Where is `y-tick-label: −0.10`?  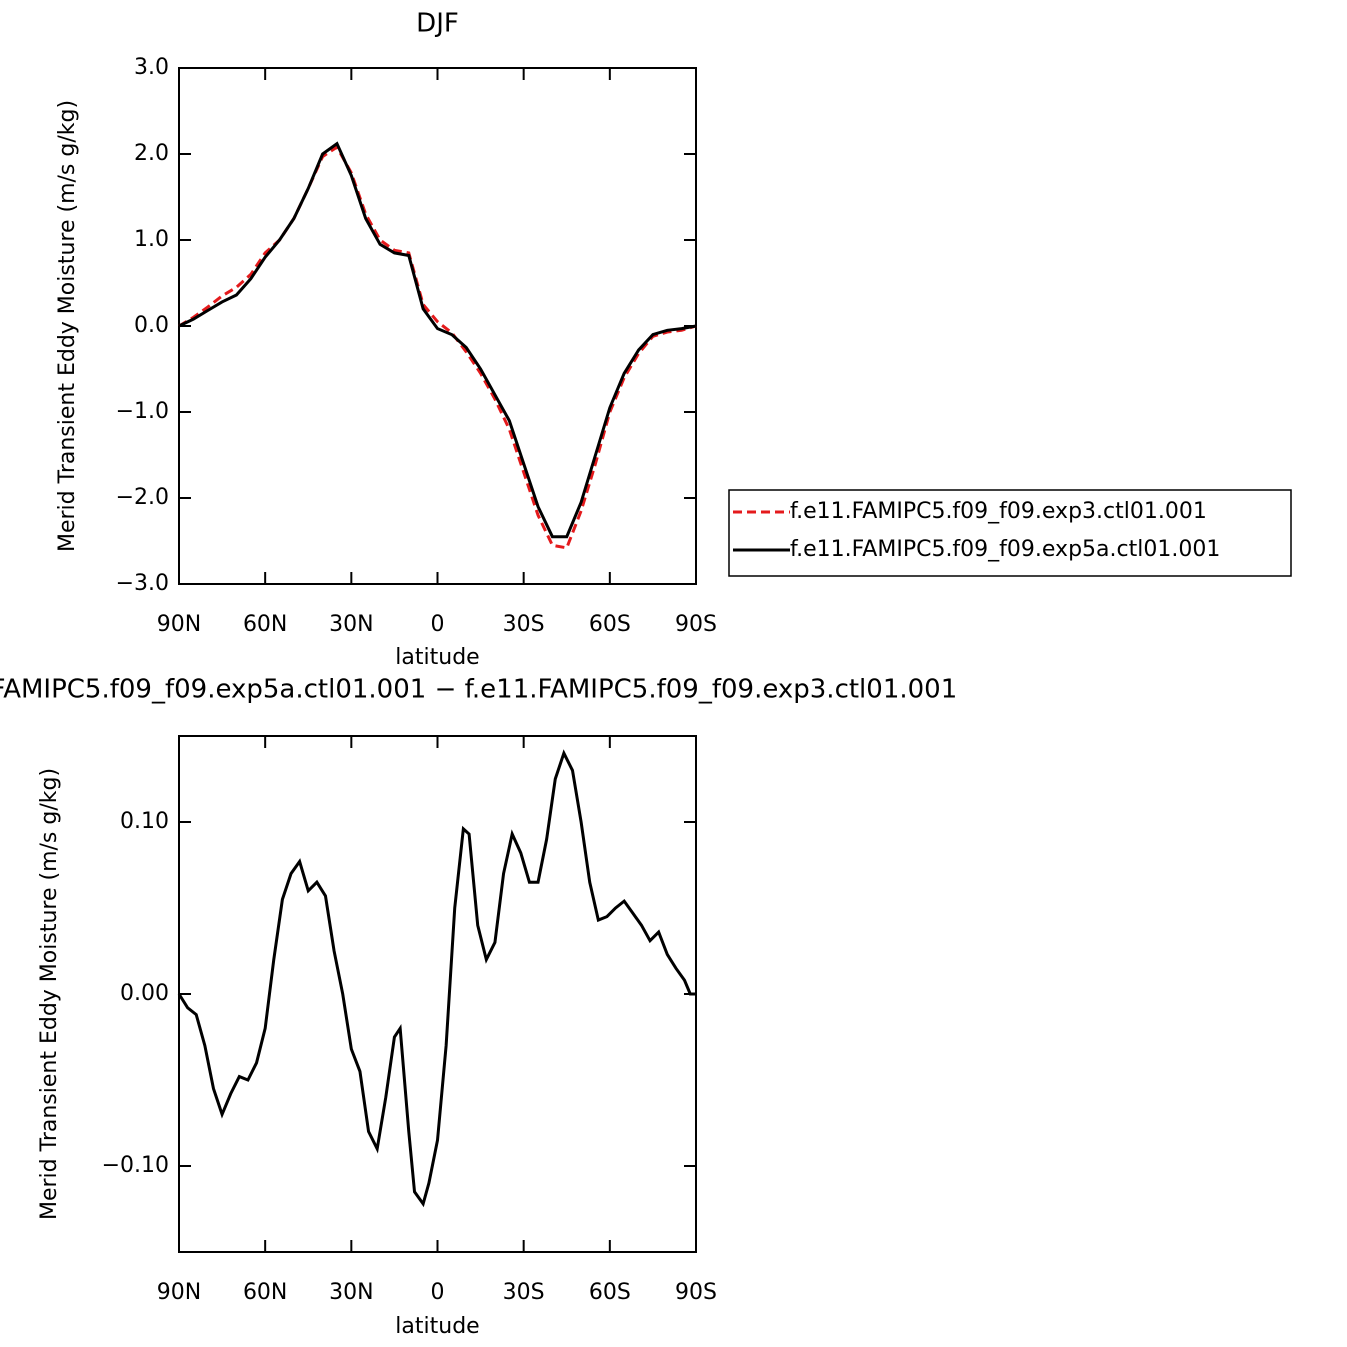 y-tick-label: −0.10 is located at coordinates (135, 1165).